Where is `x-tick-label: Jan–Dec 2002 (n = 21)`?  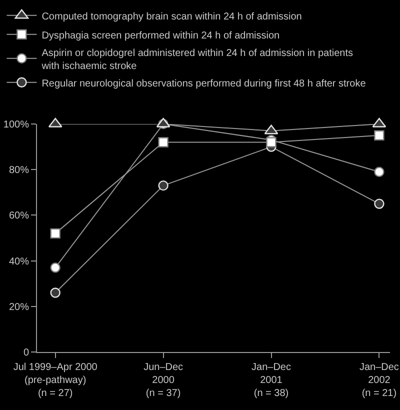 x-tick-label: Jan–Dec 2002 (n = 21) is located at coordinates (379, 380).